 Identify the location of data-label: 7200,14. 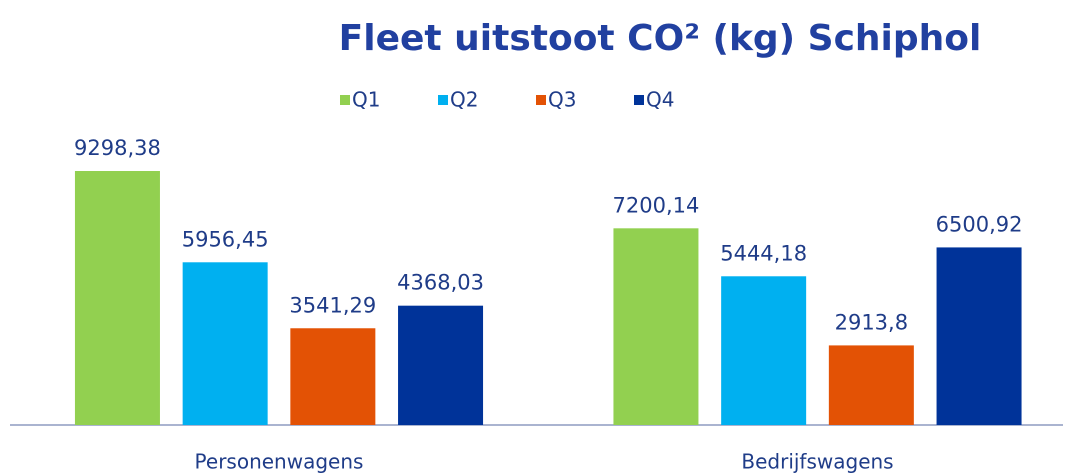
(656, 205).